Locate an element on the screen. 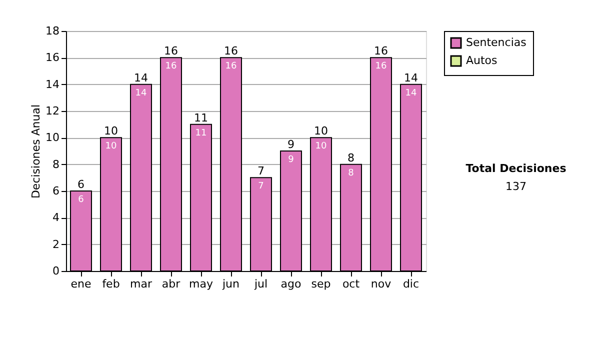 Image resolution: width=600 pixels, height=340 pixels. text: 137 is located at coordinates (516, 186).